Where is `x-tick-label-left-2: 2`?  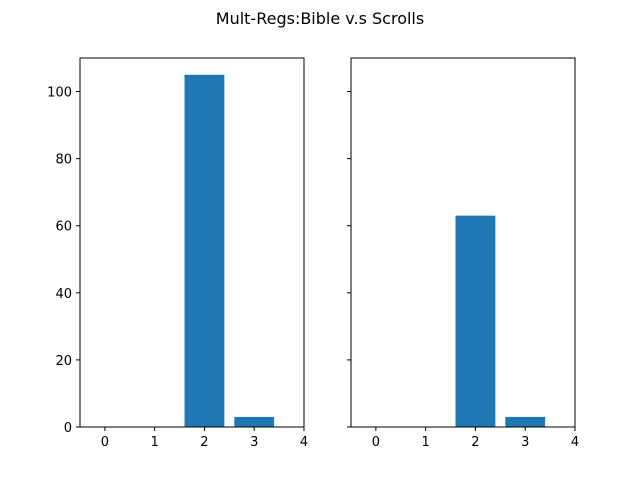 x-tick-label-left-2: 2 is located at coordinates (204, 442).